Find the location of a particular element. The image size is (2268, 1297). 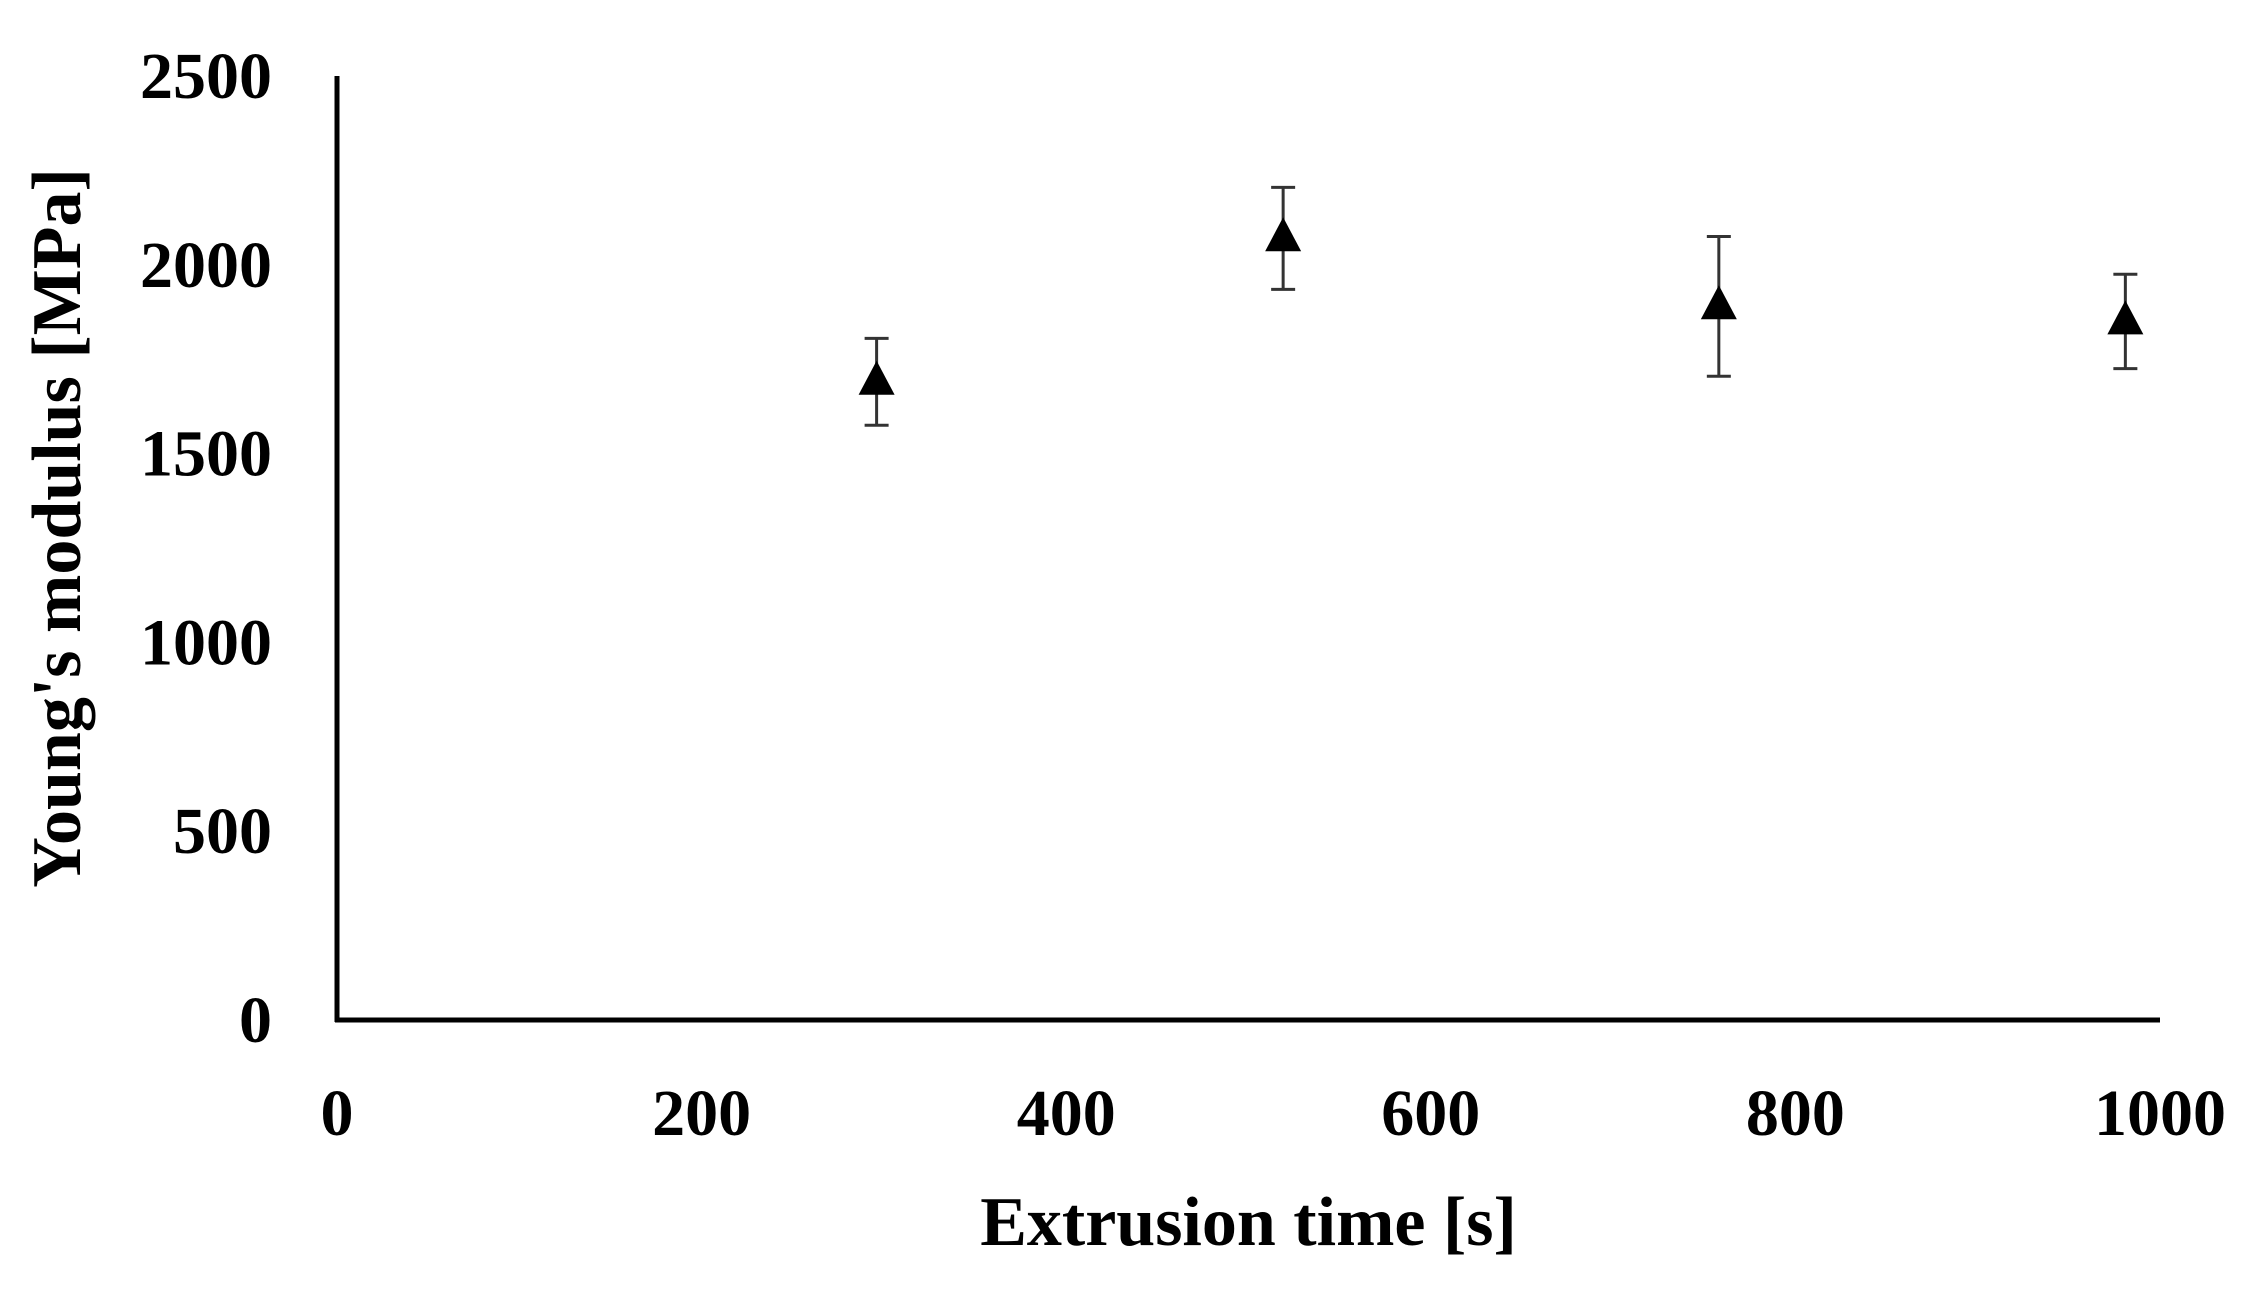

y-tick-label: 1000 is located at coordinates (206, 642).